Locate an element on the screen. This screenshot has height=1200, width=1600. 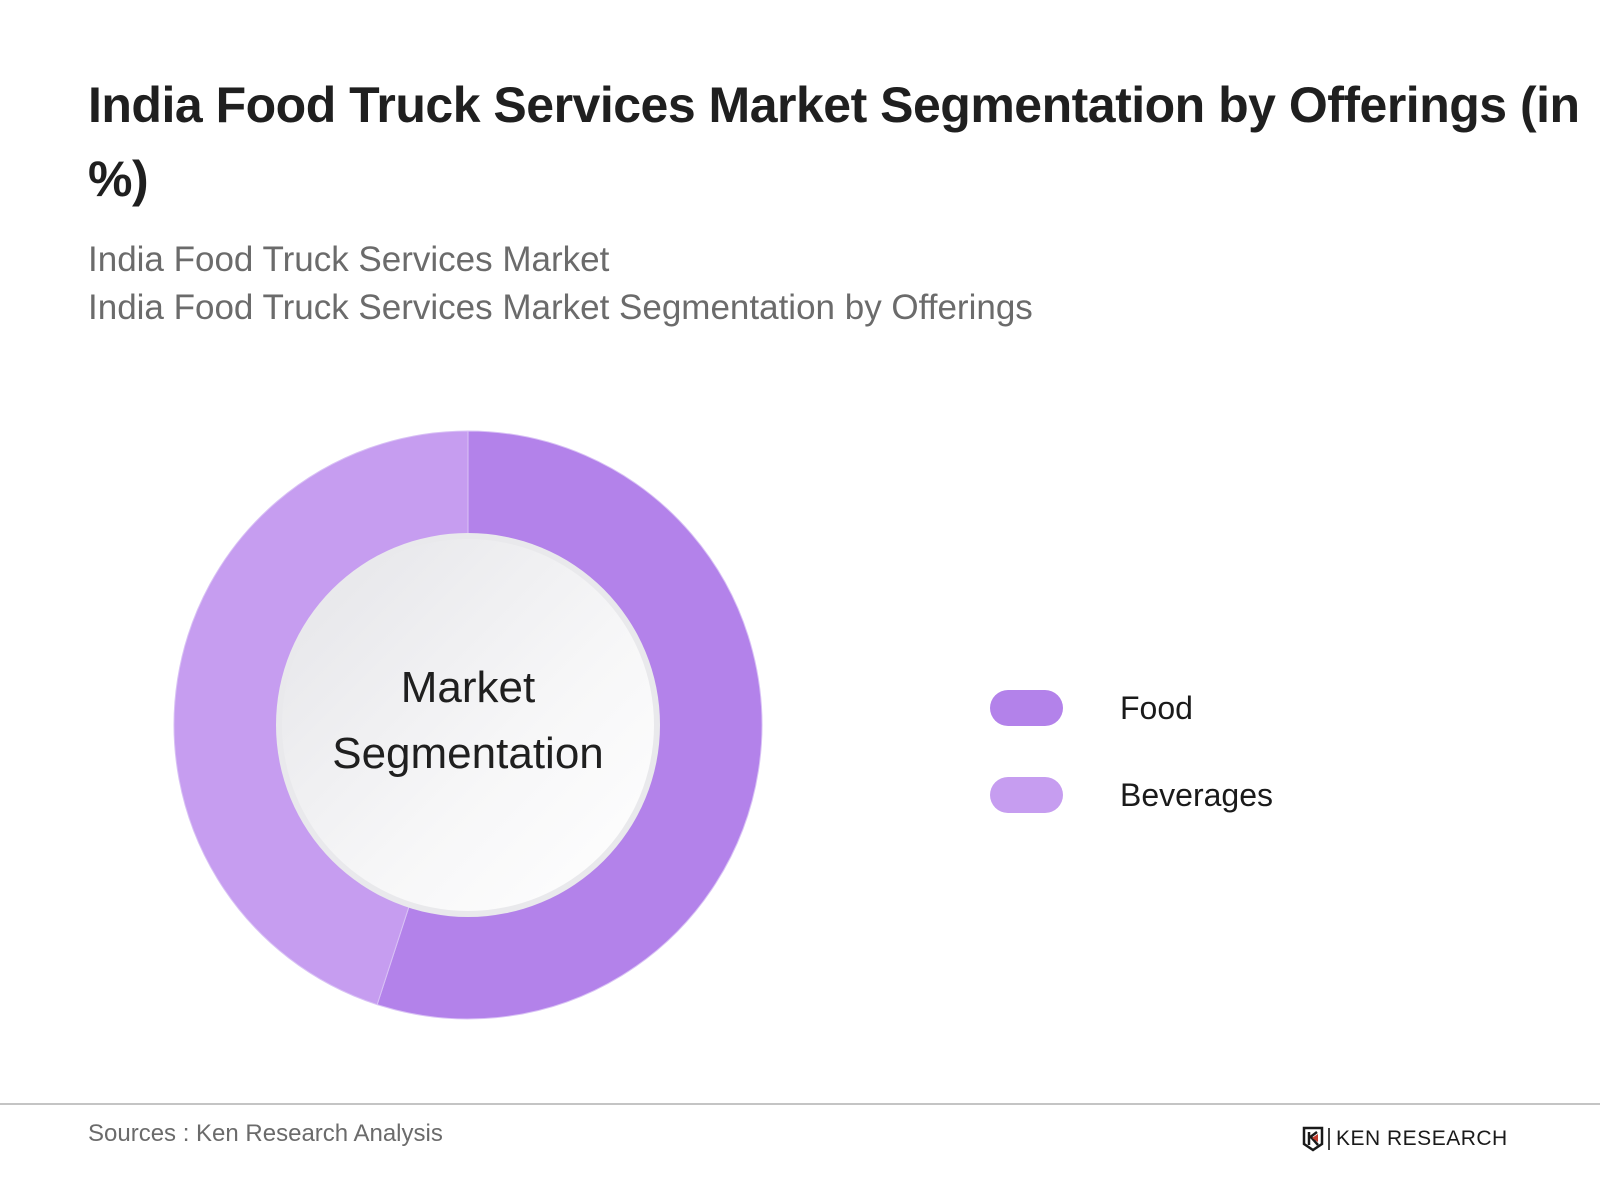
donut-center-label: Market Segmentation is located at coordinates (468, 721).